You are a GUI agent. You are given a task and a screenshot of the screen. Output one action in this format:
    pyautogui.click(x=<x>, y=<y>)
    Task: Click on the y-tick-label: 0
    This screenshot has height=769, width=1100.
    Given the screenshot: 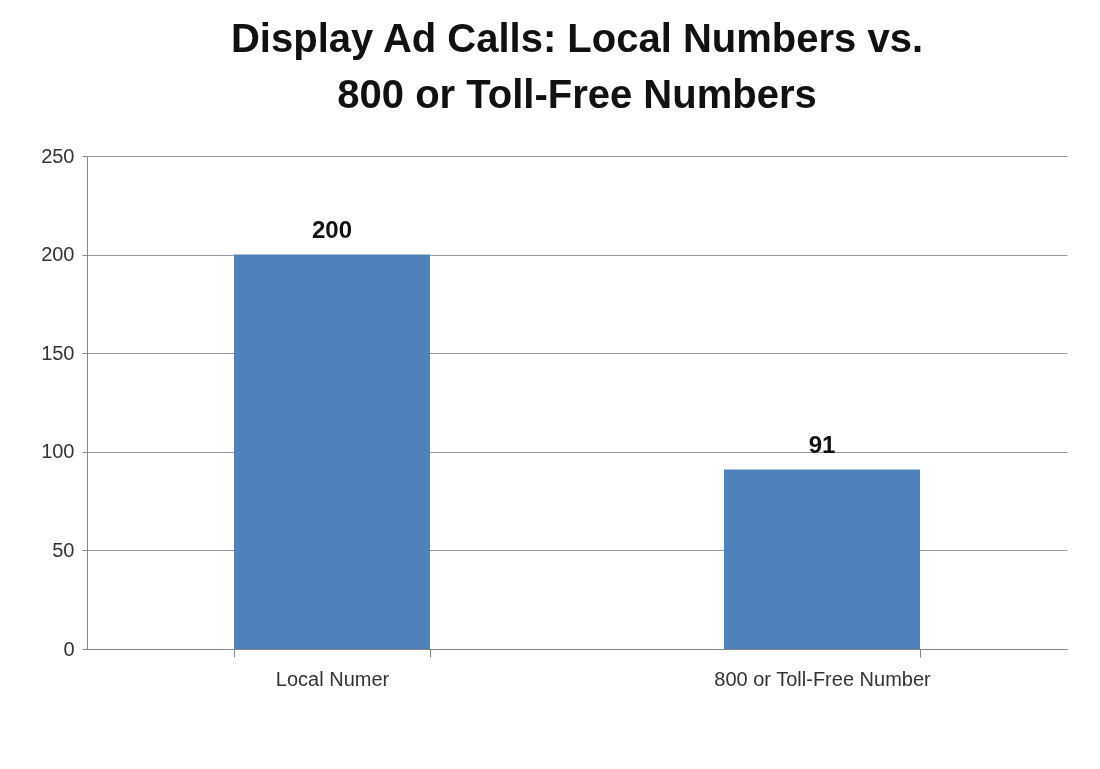 What is the action you would take?
    pyautogui.click(x=69, y=648)
    